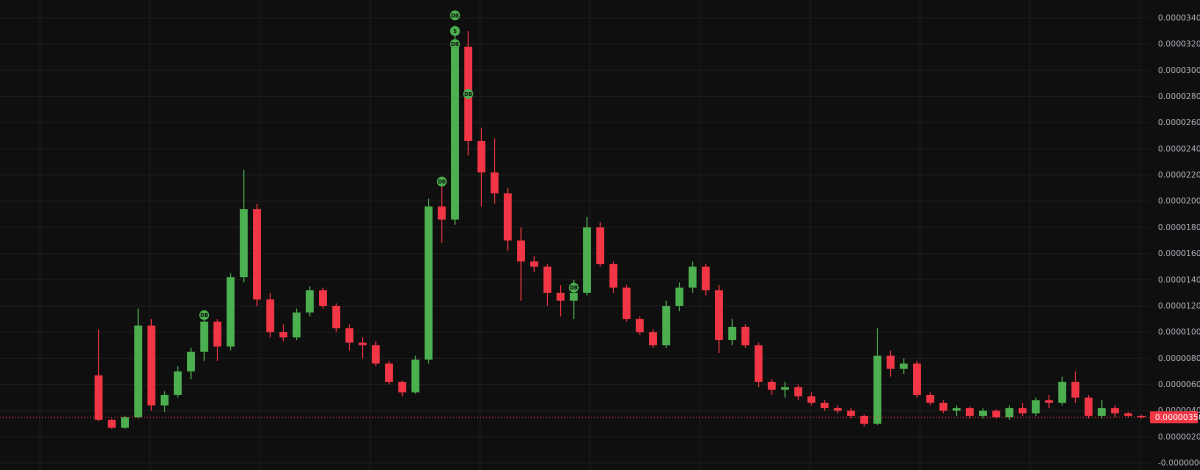  I want to click on last-price-label: 0.00000350, so click(1177, 417).